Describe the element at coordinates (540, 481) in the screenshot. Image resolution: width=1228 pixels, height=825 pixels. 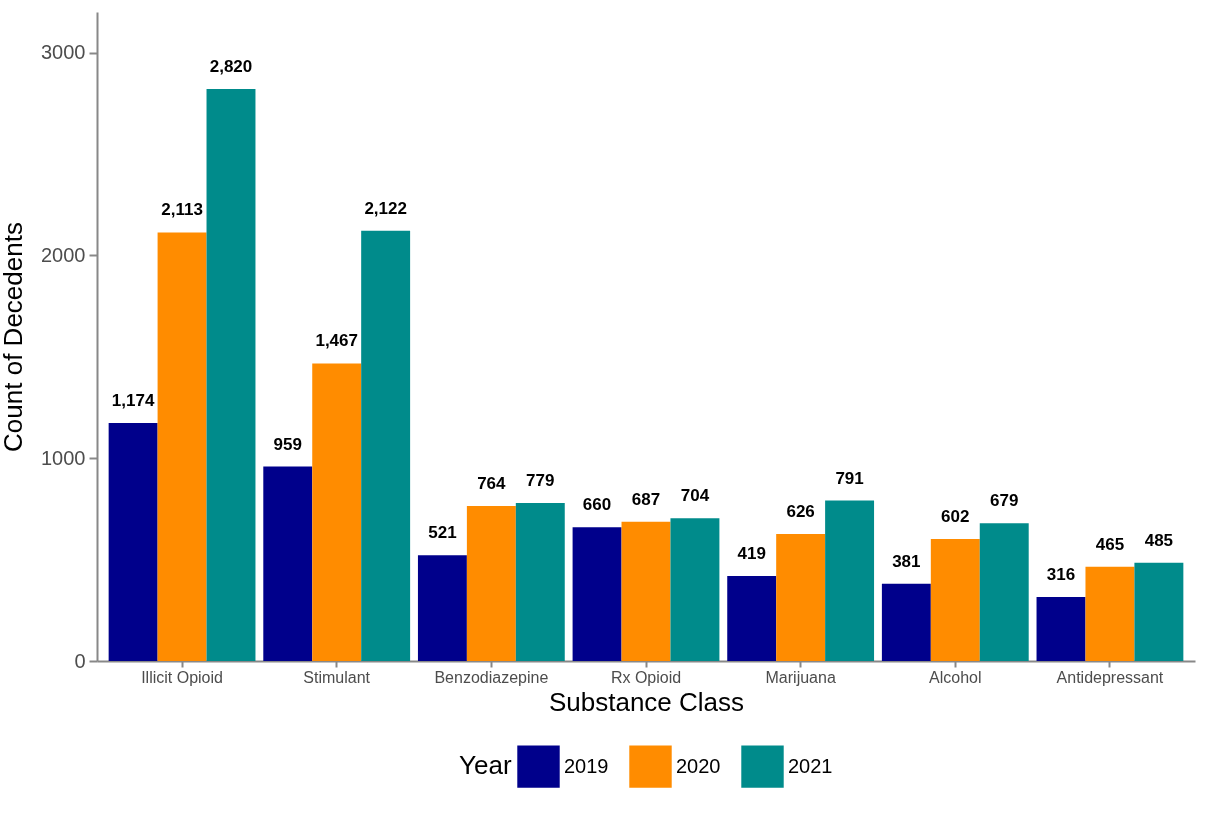
I see `data-label: 779` at that location.